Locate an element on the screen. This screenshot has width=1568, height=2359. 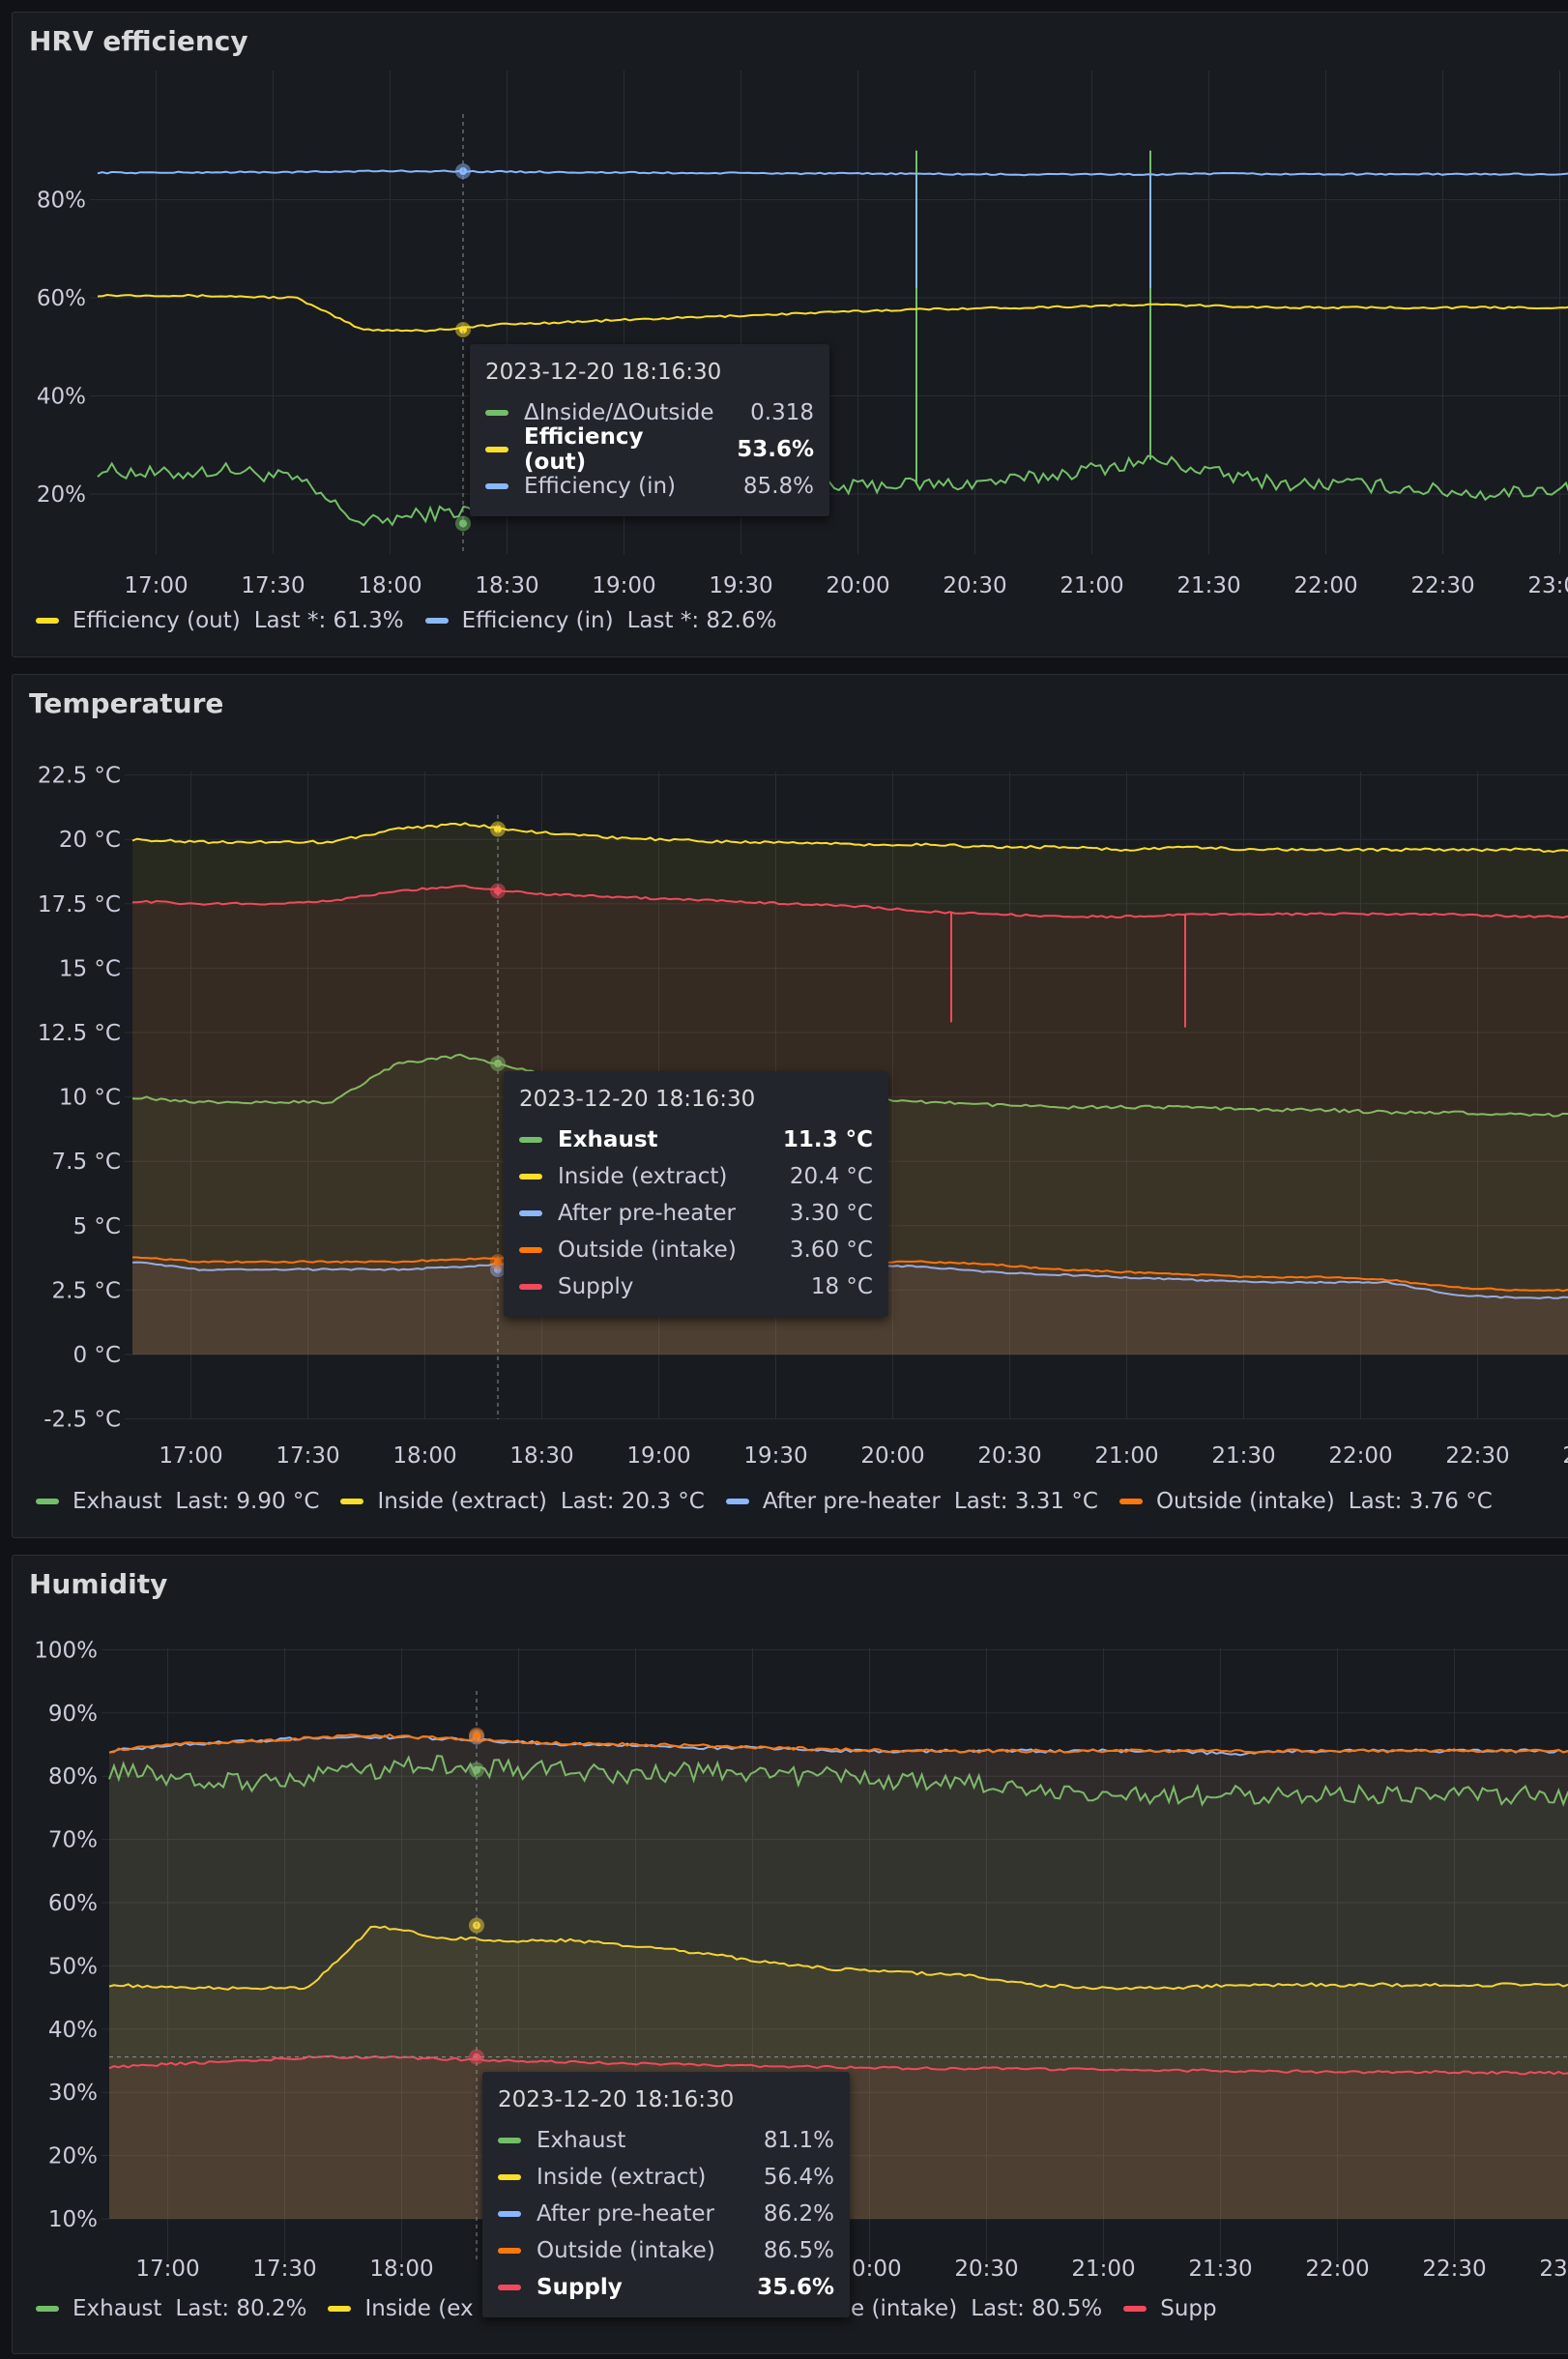
legend-last: Last: 80.5% is located at coordinates (1037, 2308).